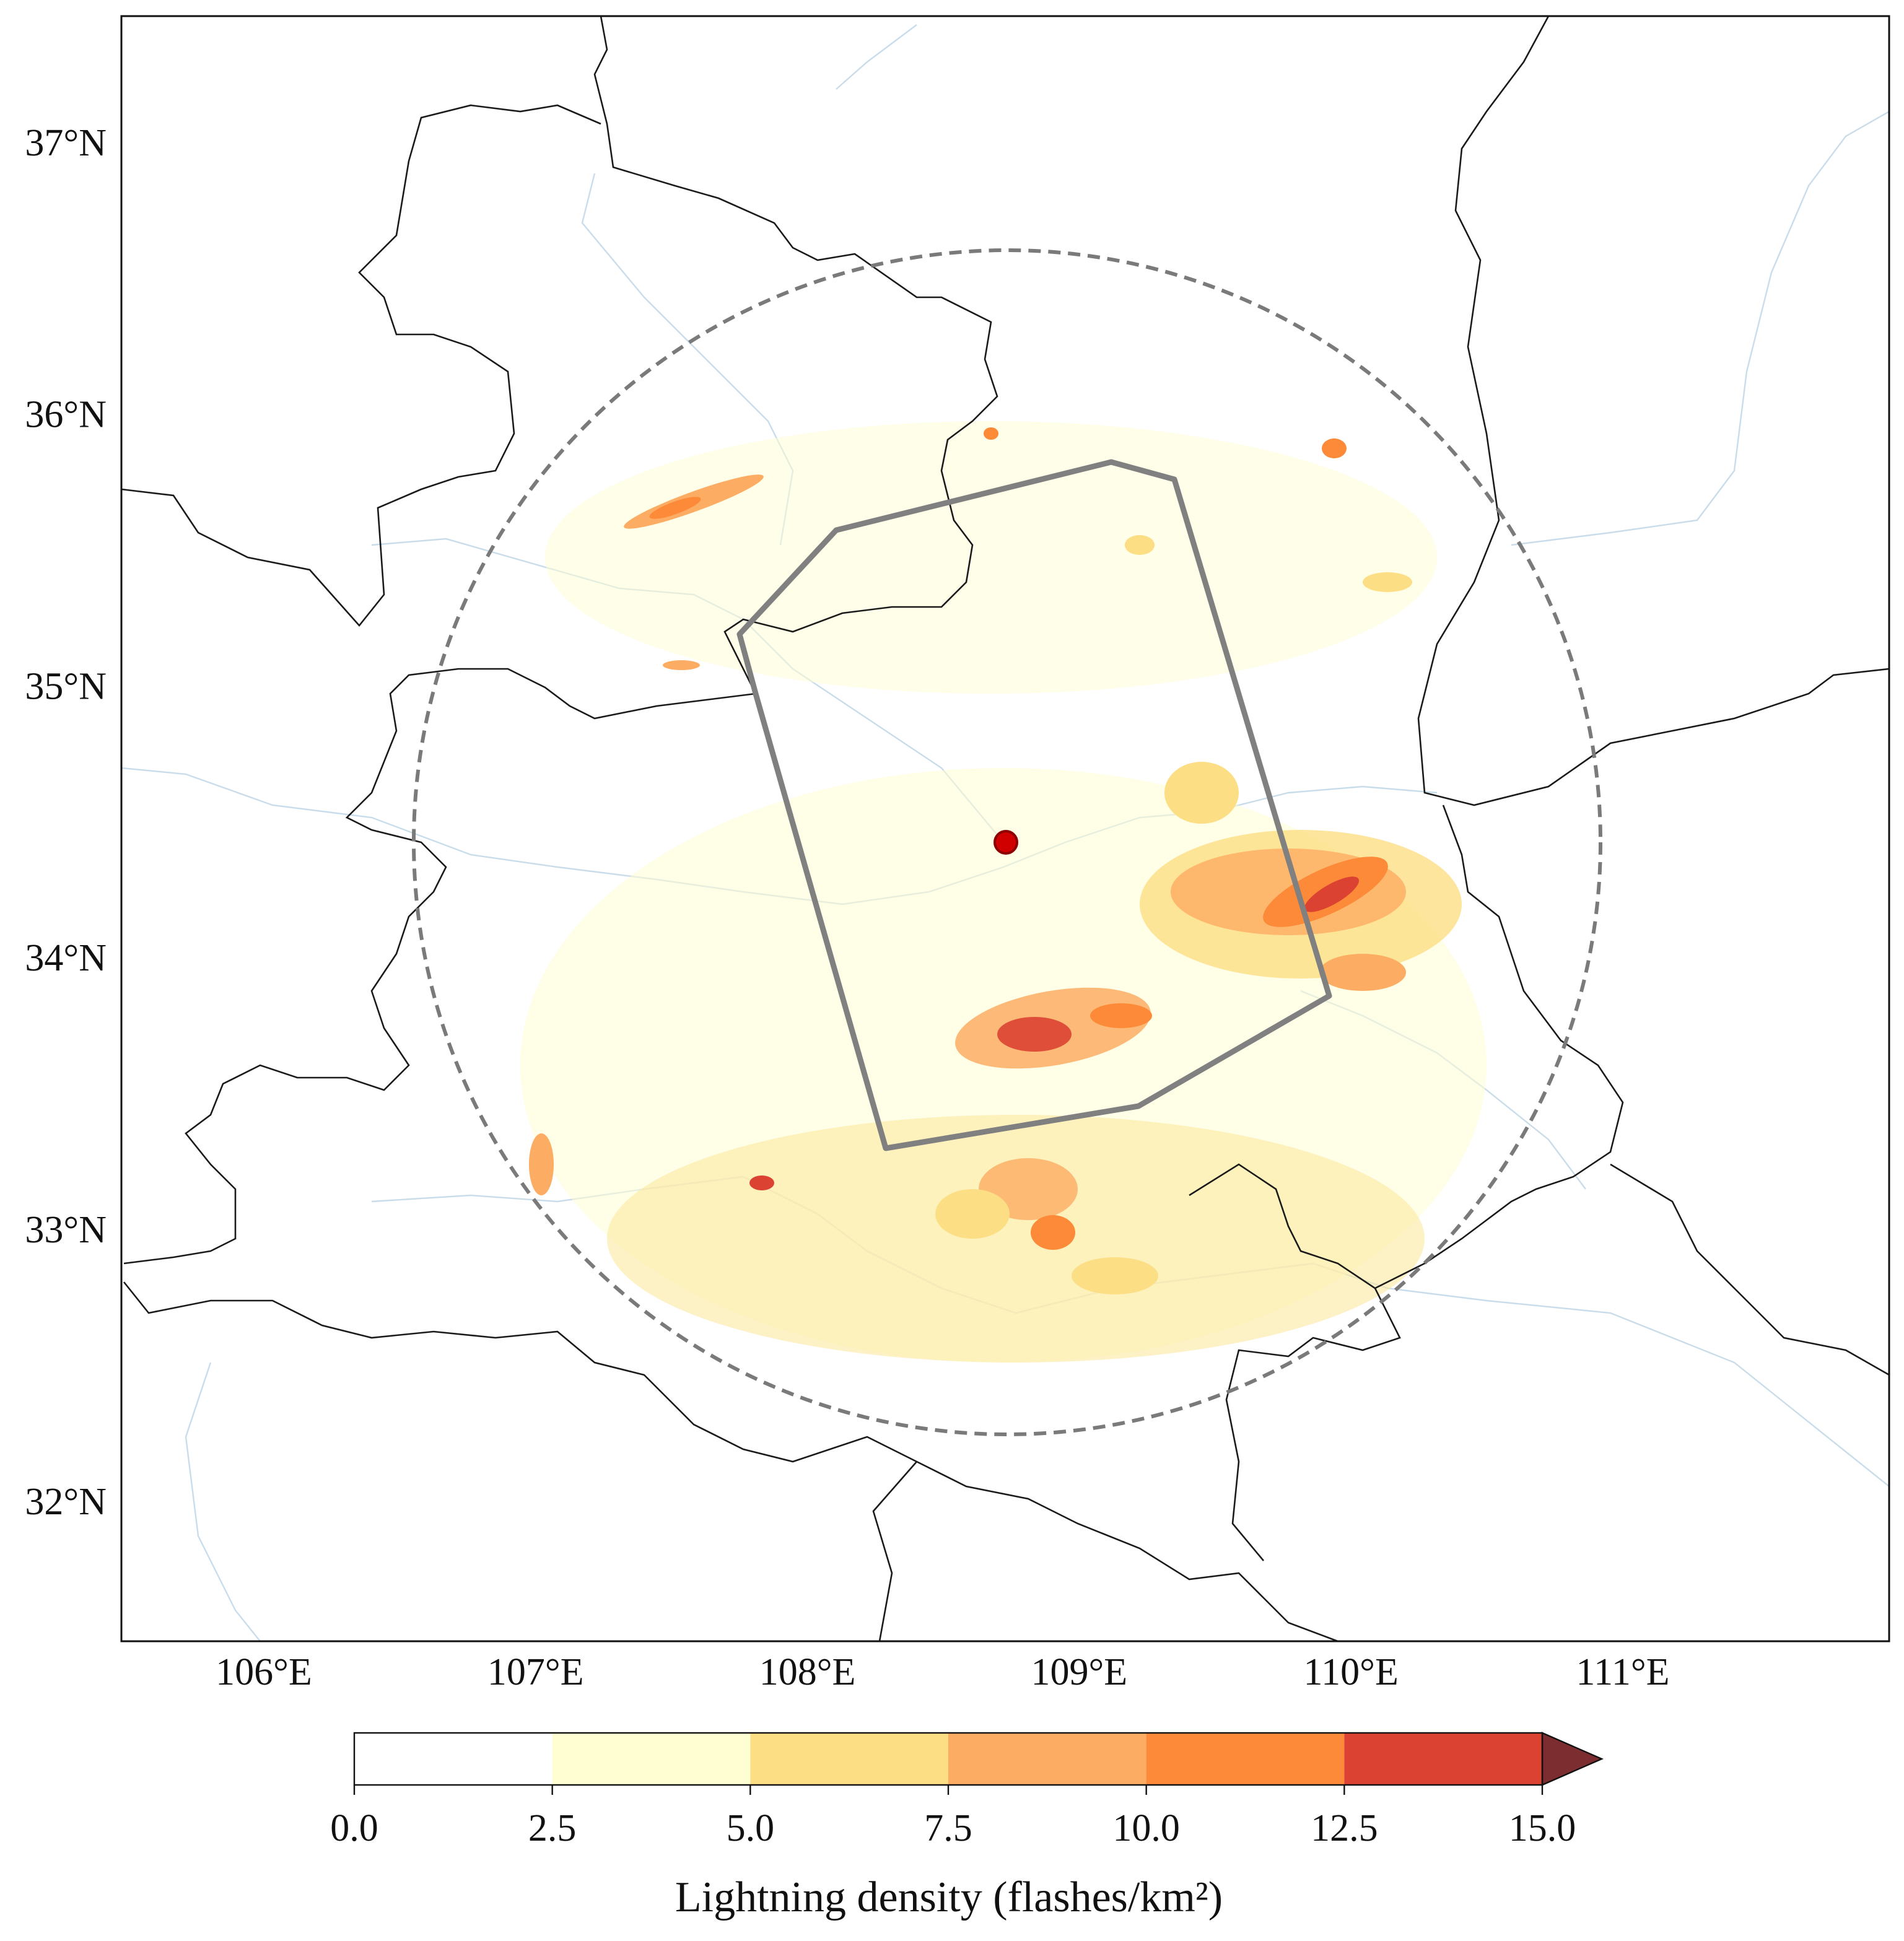 The width and height of the screenshot is (1904, 1941). What do you see at coordinates (807, 1672) in the screenshot?
I see `x-tick-label: 108°E` at bounding box center [807, 1672].